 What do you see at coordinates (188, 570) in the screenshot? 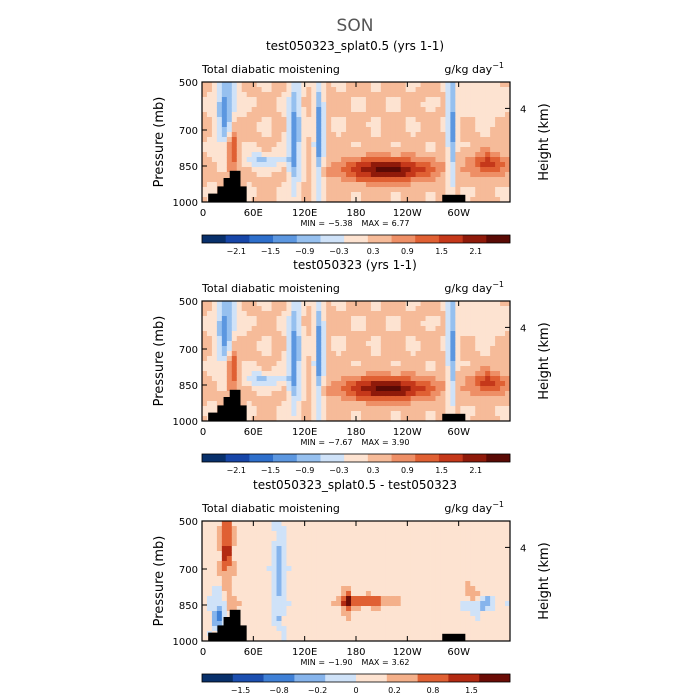
I see `y-tick-label: 700` at bounding box center [188, 570].